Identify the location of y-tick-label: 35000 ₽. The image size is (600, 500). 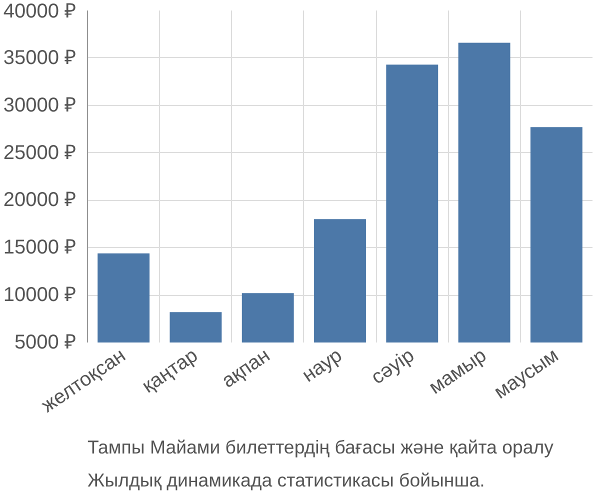
(39, 57).